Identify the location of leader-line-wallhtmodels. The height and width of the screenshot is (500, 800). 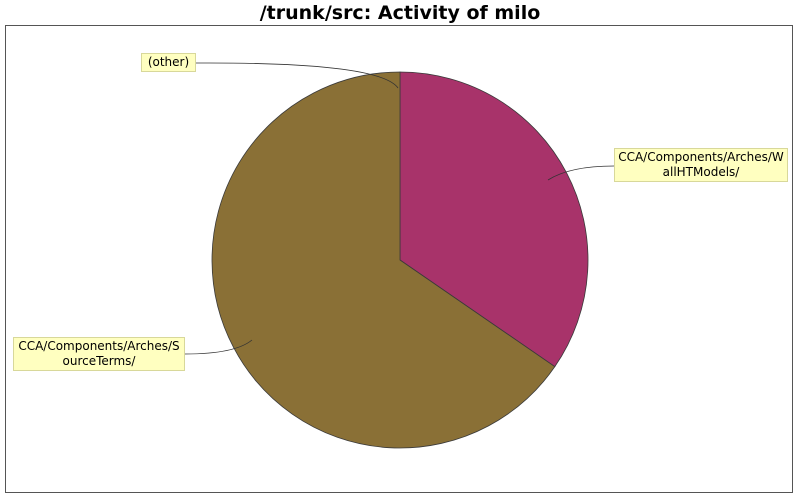
(581, 173).